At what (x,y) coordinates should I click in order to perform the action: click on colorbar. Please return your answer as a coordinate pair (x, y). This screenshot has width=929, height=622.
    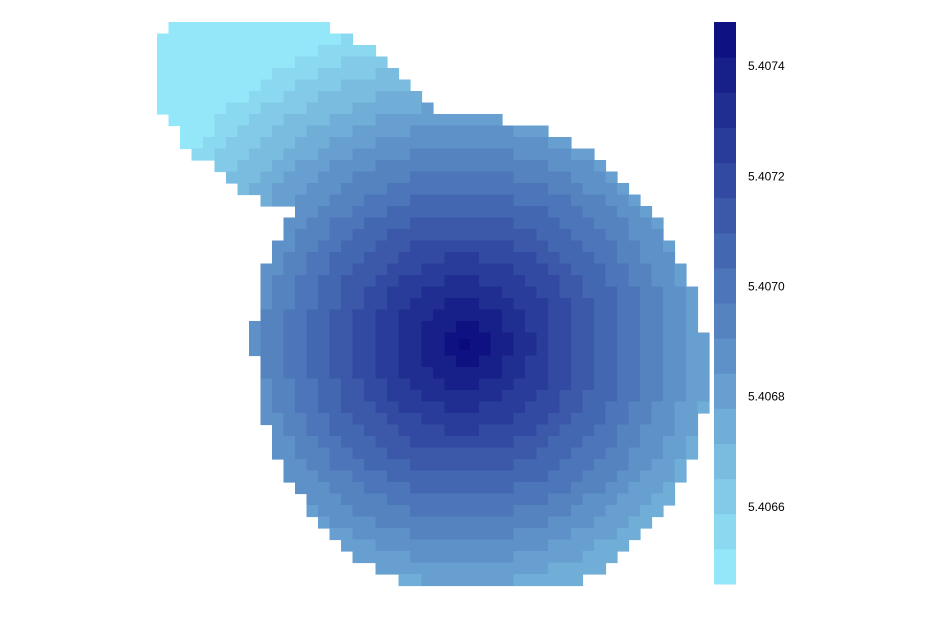
    Looking at the image, I should click on (725, 303).